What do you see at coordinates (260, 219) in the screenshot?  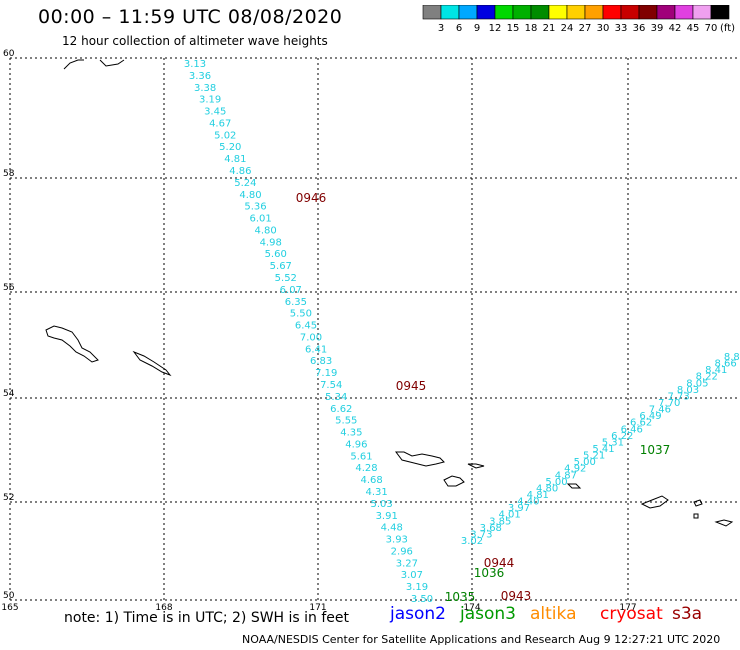 I see `swh-label-track-a: 6.01` at bounding box center [260, 219].